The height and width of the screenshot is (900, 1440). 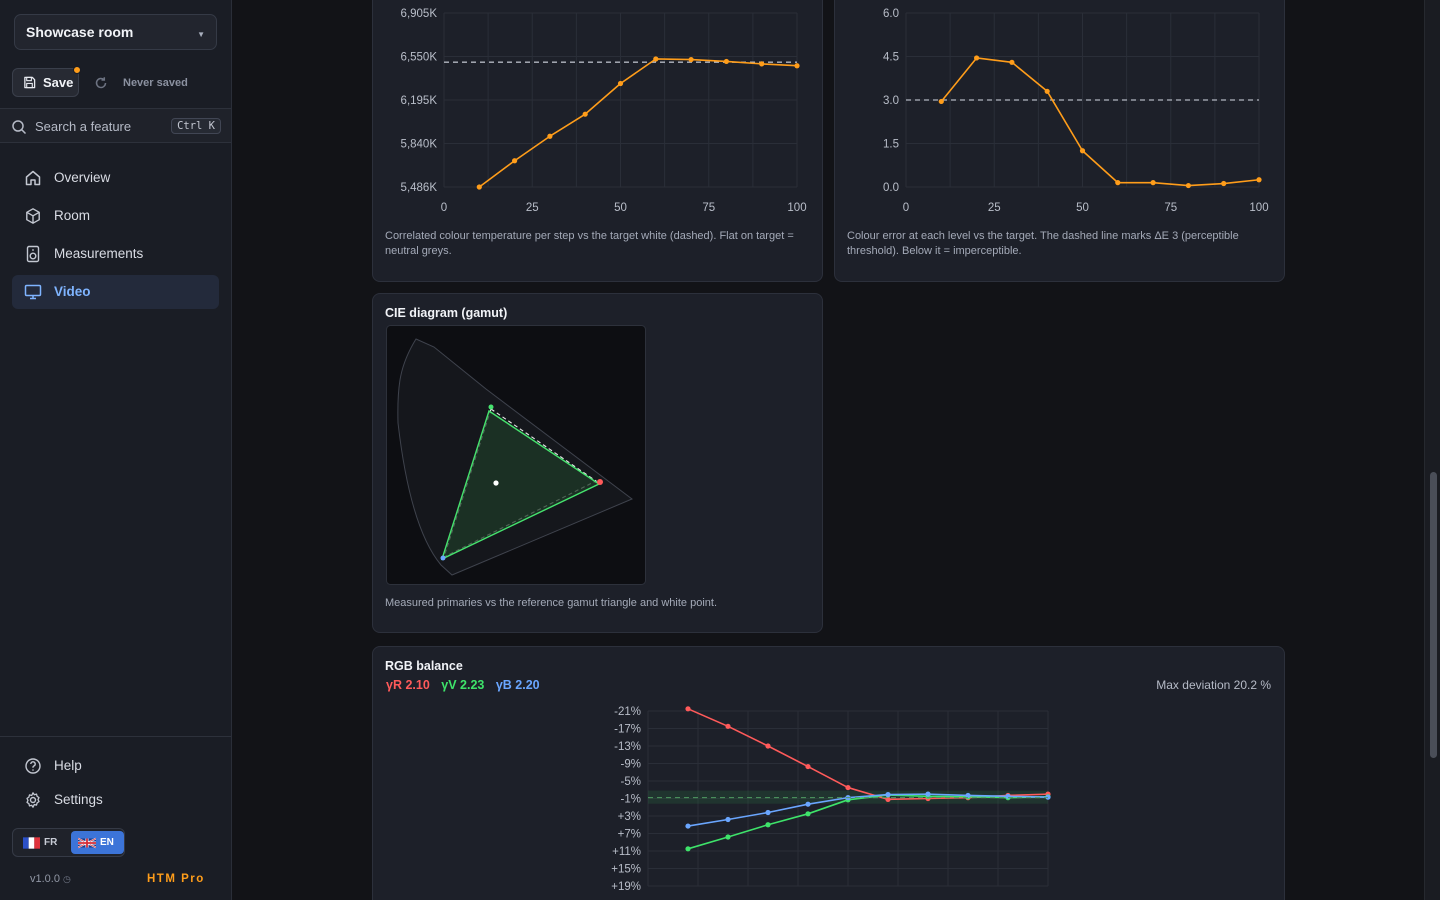 What do you see at coordinates (176, 879) in the screenshot?
I see `brand-label: HTM Pro` at bounding box center [176, 879].